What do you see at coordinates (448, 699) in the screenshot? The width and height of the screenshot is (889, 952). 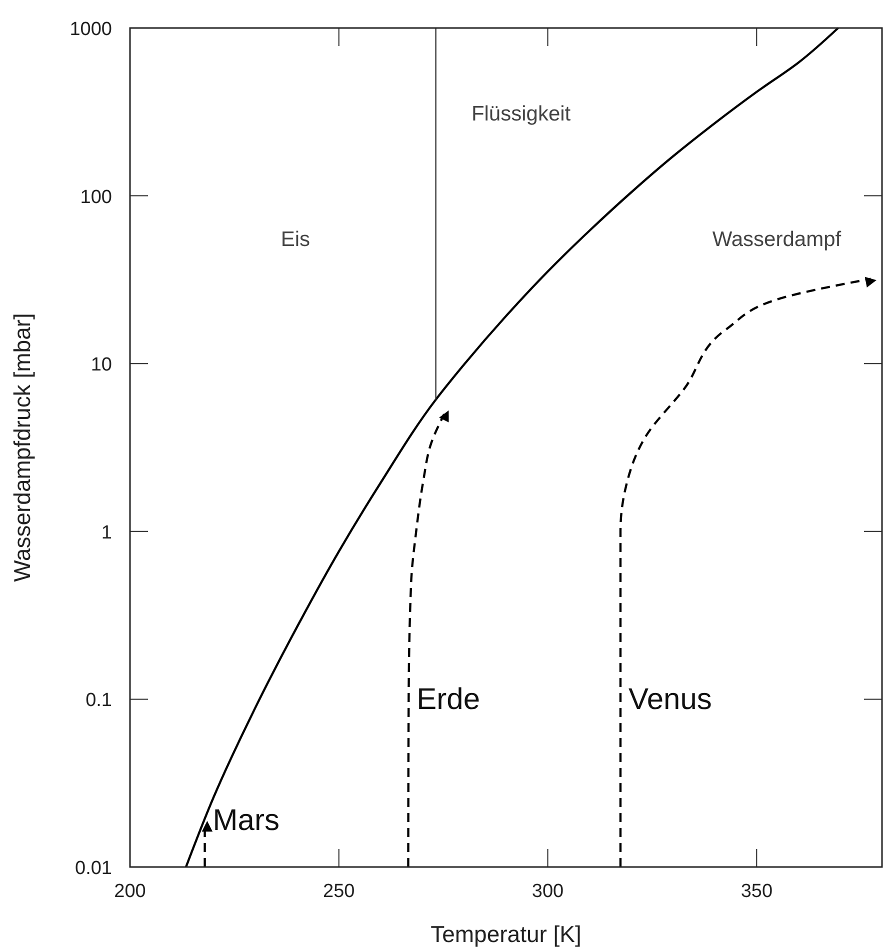 I see `series-label: Erde` at bounding box center [448, 699].